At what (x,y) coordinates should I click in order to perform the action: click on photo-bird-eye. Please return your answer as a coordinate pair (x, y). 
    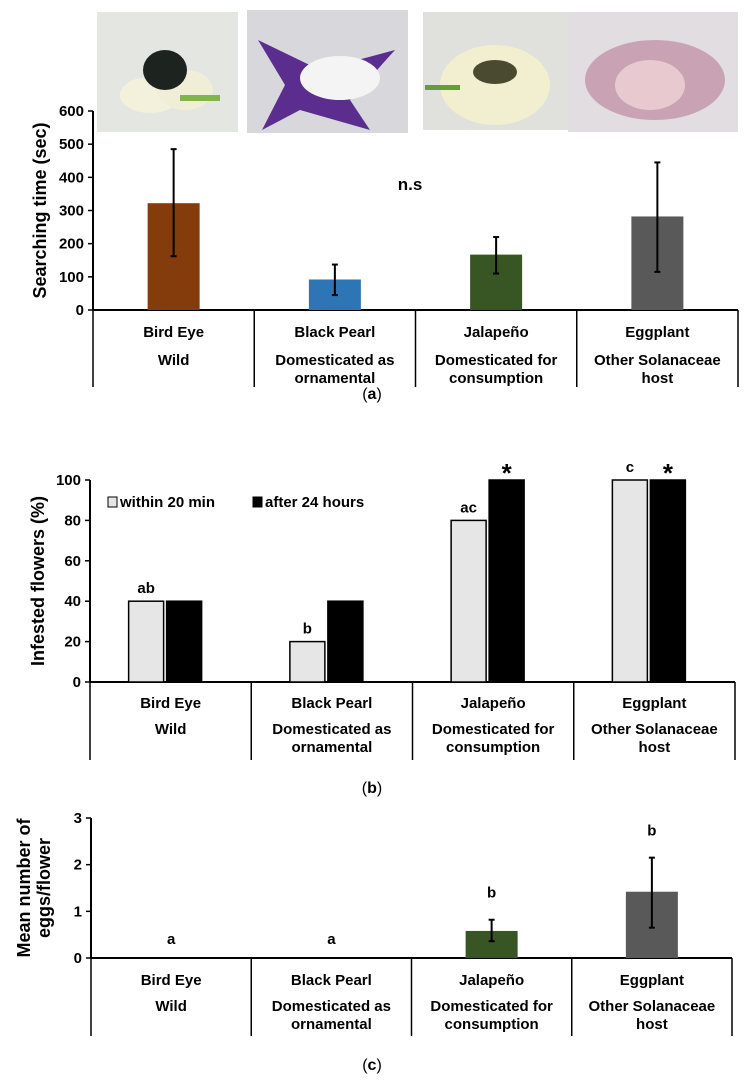
    Looking at the image, I should click on (167, 72).